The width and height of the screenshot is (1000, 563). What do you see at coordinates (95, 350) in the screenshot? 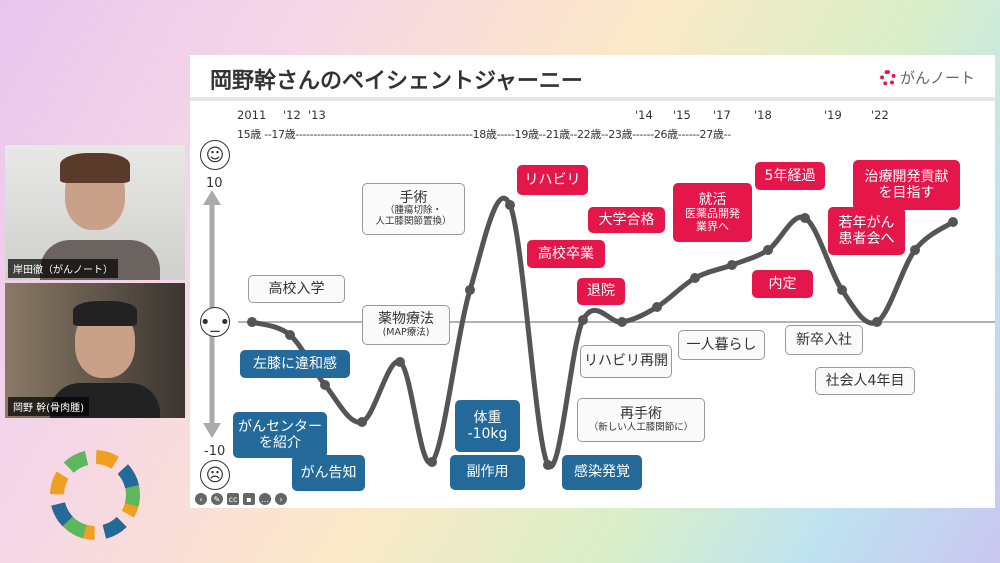
I see `video-tile-guest: 岡野 幹(骨肉腫)` at bounding box center [95, 350].